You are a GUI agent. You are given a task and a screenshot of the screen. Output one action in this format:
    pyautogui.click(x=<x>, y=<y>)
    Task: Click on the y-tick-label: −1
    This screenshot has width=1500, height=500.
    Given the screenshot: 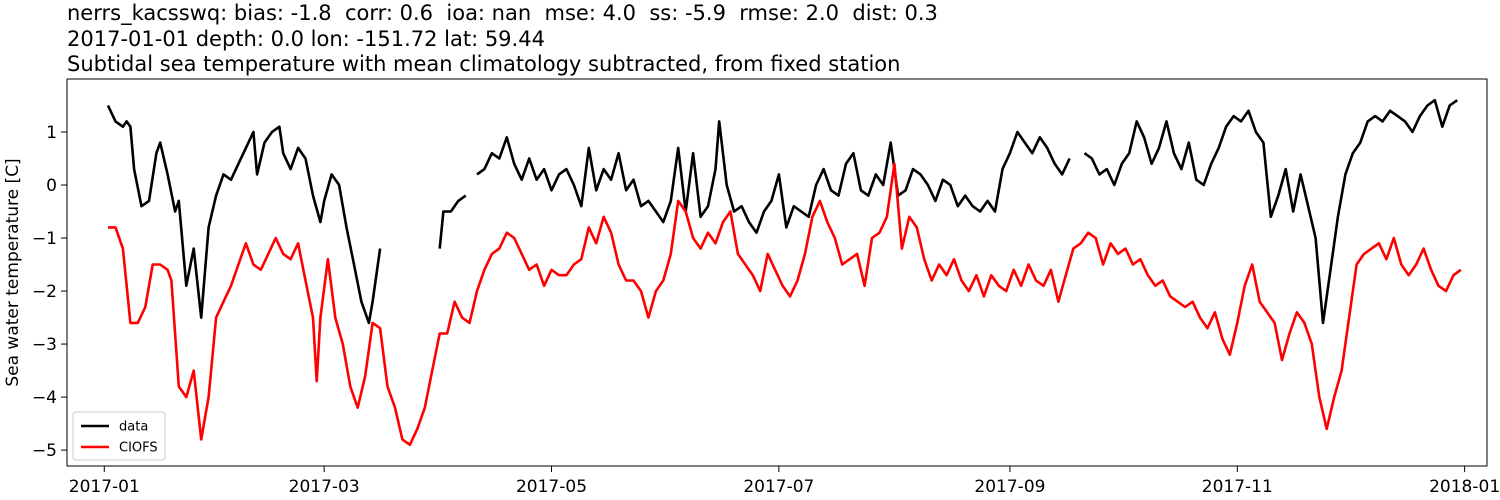 What is the action you would take?
    pyautogui.click(x=44, y=239)
    